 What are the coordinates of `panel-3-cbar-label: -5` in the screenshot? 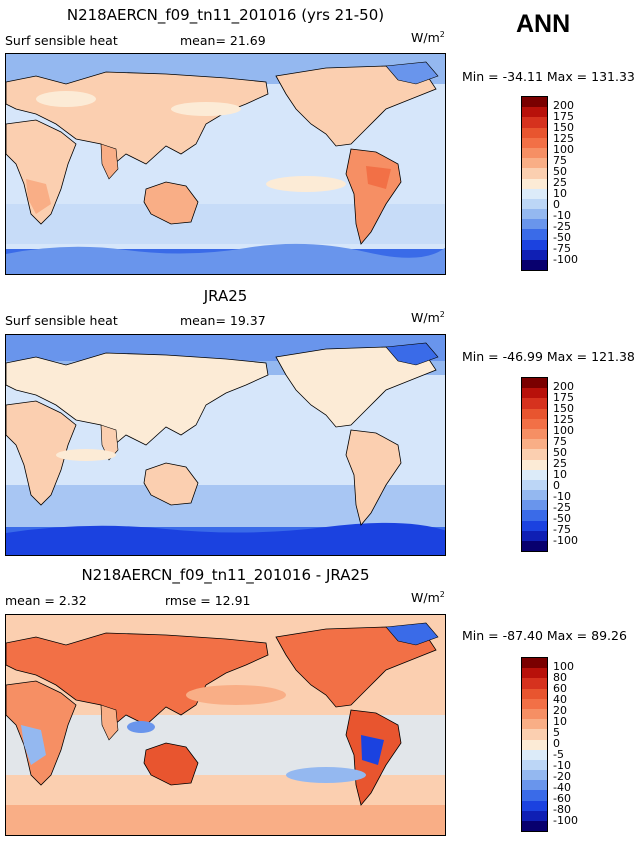 It's located at (558, 754).